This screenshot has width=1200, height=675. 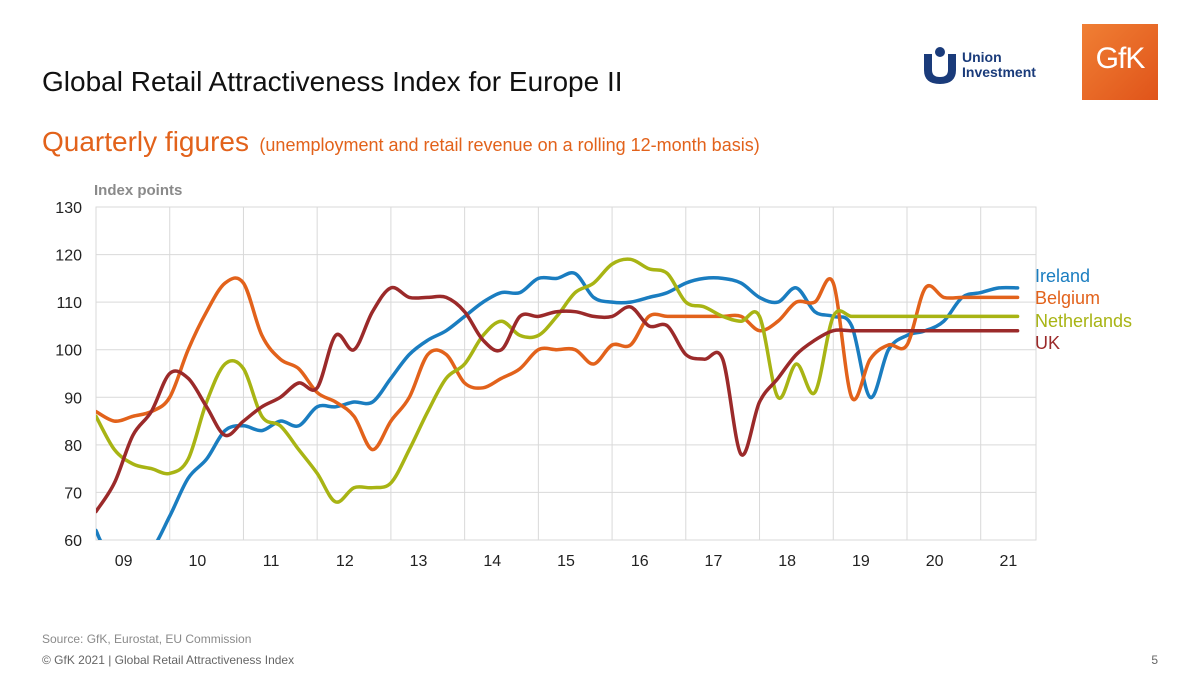 I want to click on y-tick-label: 110, so click(x=69, y=303).